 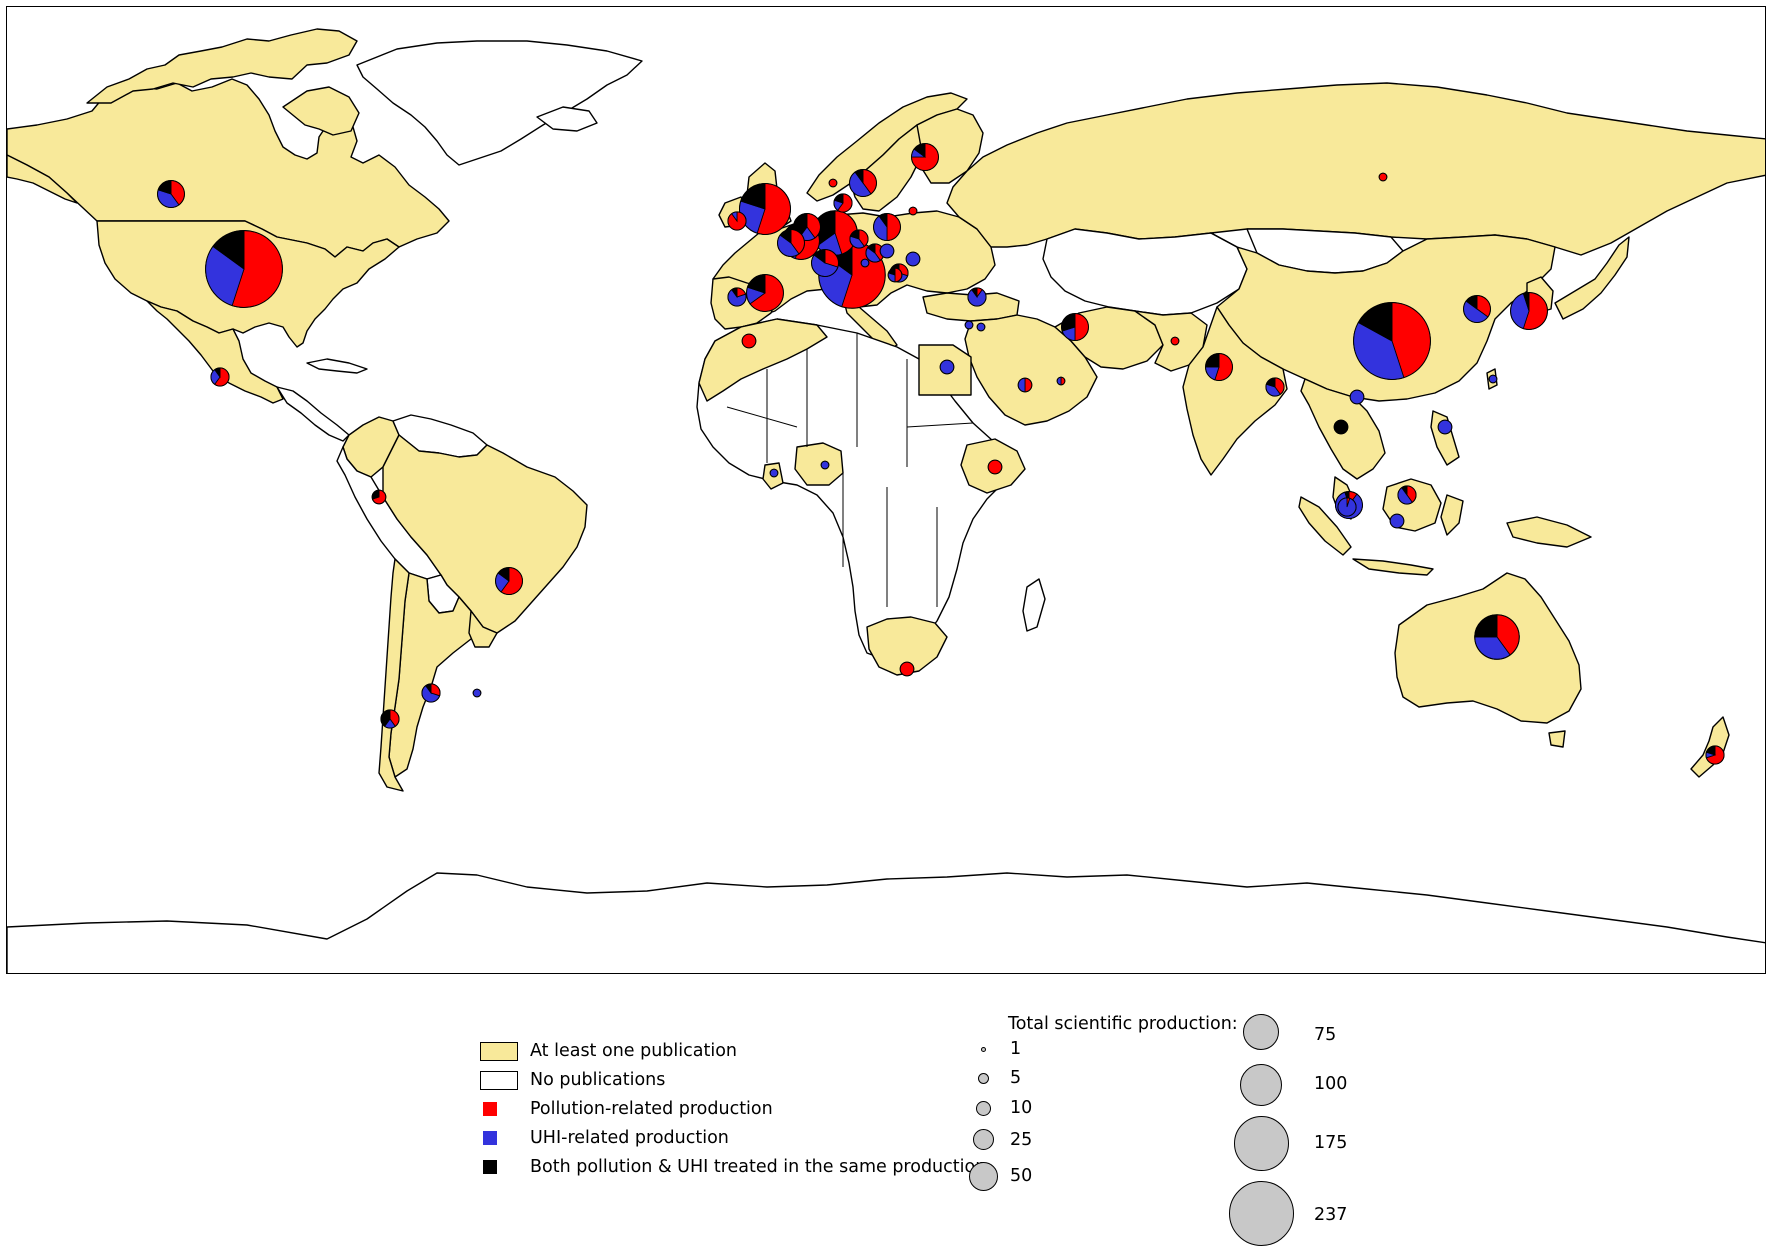 I want to click on pie-serbia, so click(x=895, y=275).